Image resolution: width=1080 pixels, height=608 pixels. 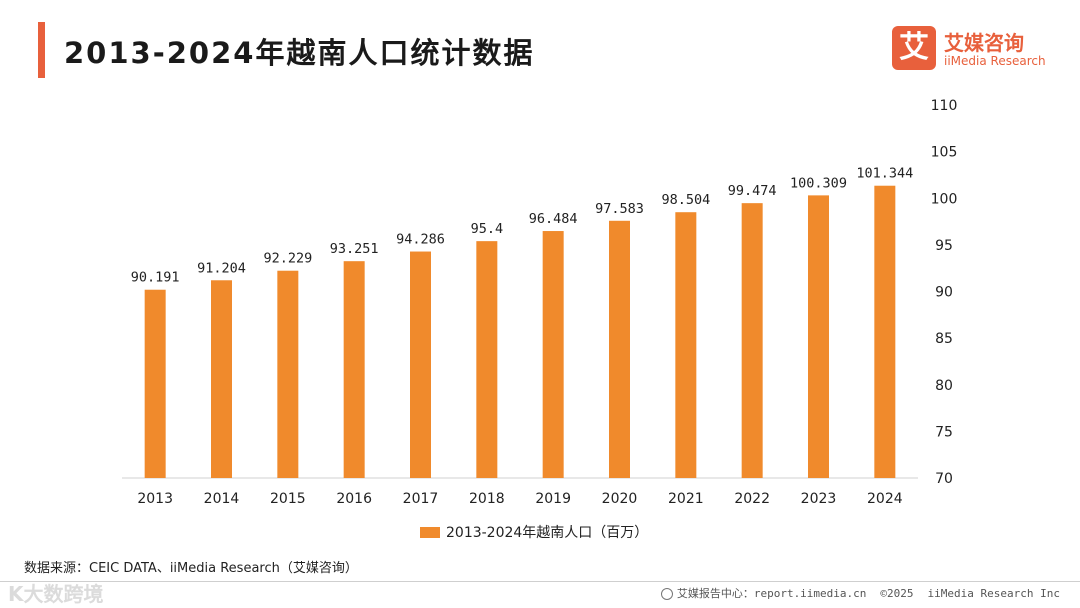 What do you see at coordinates (944, 293) in the screenshot?
I see `y-tick-label: 90` at bounding box center [944, 293].